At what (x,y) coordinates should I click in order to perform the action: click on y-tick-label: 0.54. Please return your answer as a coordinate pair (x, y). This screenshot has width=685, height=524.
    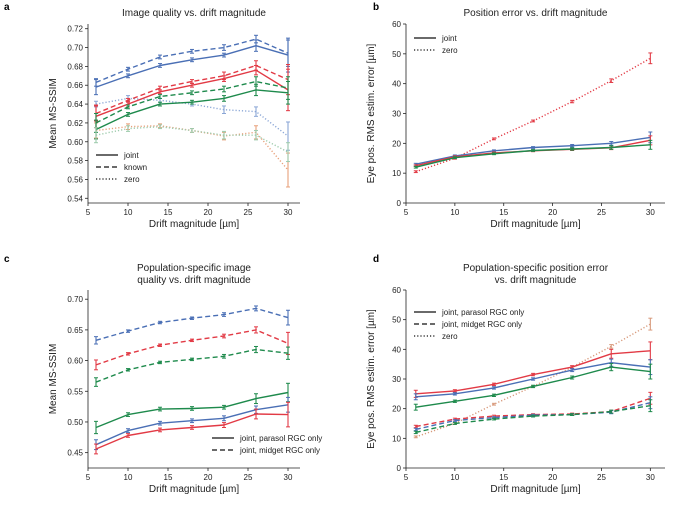
    Looking at the image, I should click on (75, 198).